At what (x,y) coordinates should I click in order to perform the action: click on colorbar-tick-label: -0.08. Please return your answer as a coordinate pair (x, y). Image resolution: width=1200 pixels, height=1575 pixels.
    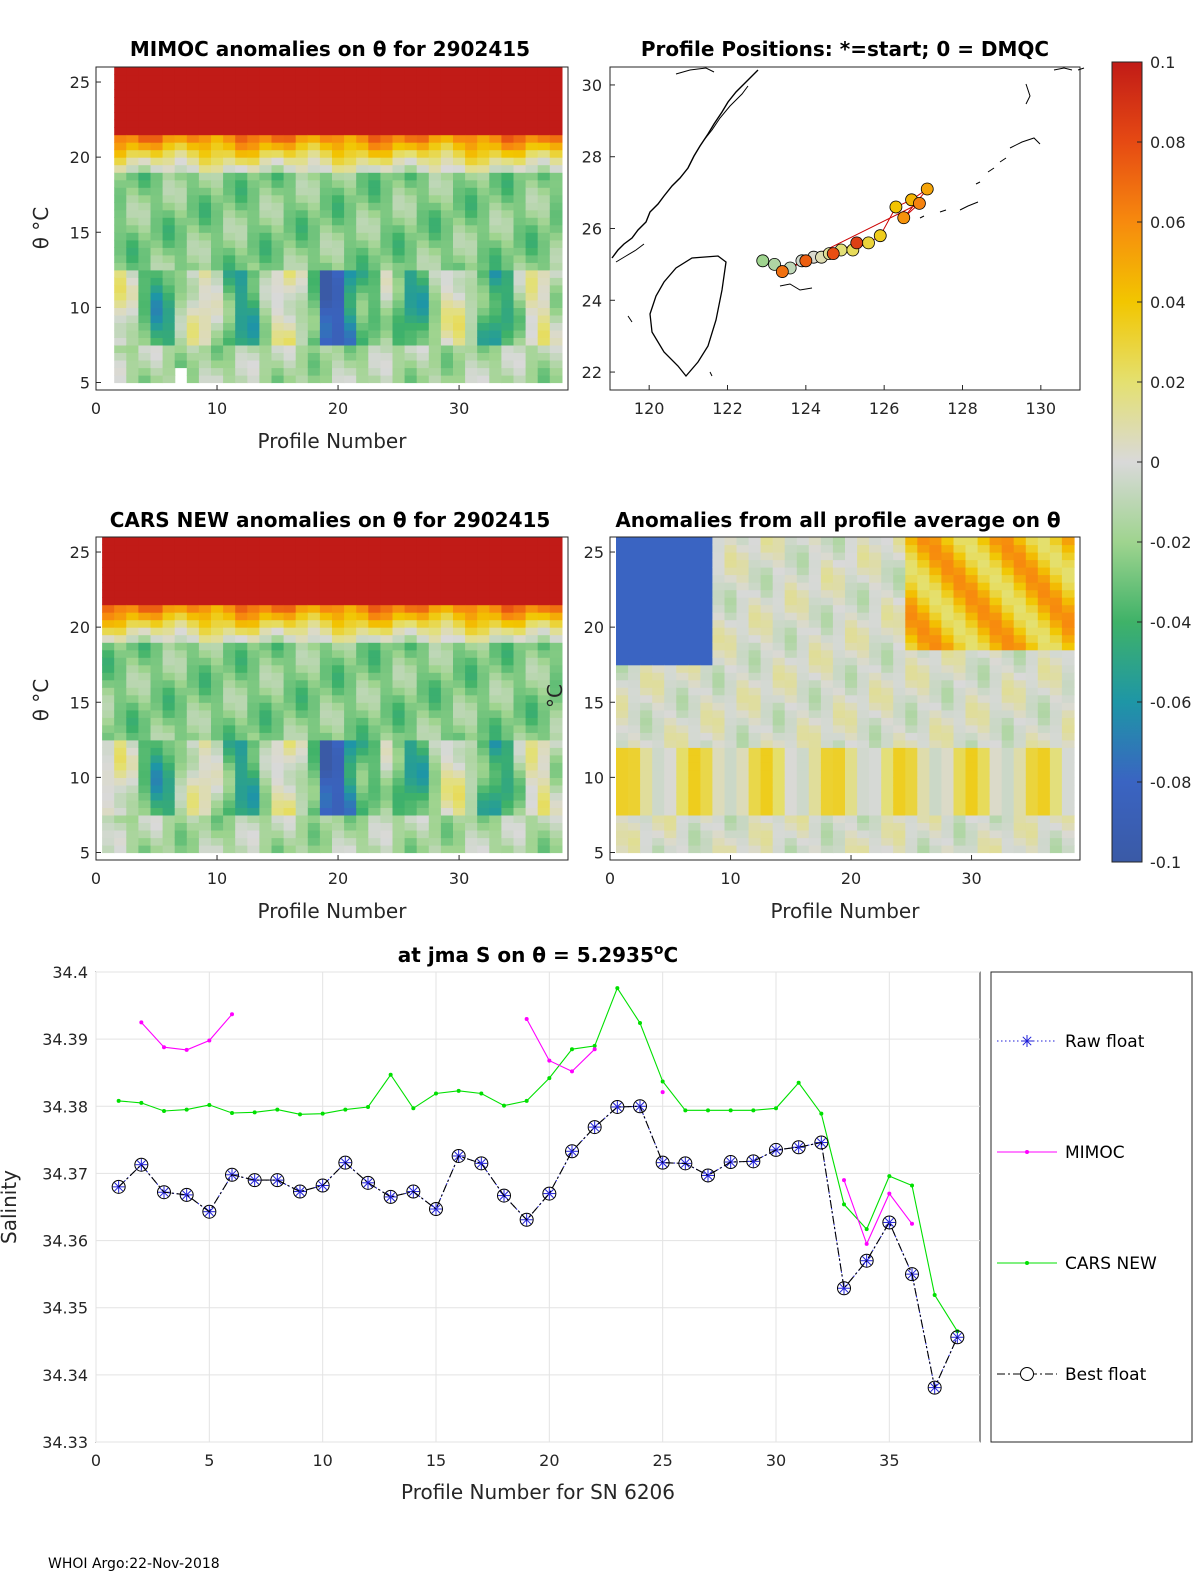
    Looking at the image, I should click on (1170, 782).